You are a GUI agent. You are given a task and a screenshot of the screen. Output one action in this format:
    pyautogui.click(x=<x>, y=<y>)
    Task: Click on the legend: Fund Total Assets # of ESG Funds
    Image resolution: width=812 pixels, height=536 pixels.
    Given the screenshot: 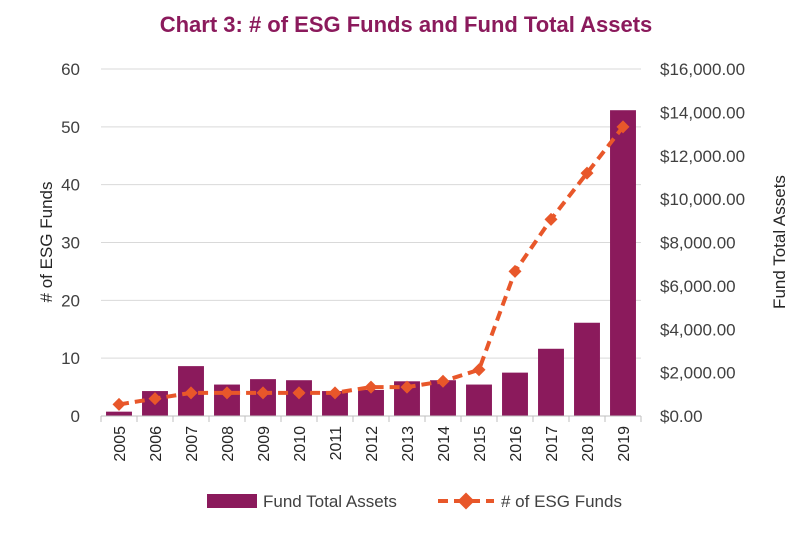 What is the action you would take?
    pyautogui.click(x=414, y=501)
    